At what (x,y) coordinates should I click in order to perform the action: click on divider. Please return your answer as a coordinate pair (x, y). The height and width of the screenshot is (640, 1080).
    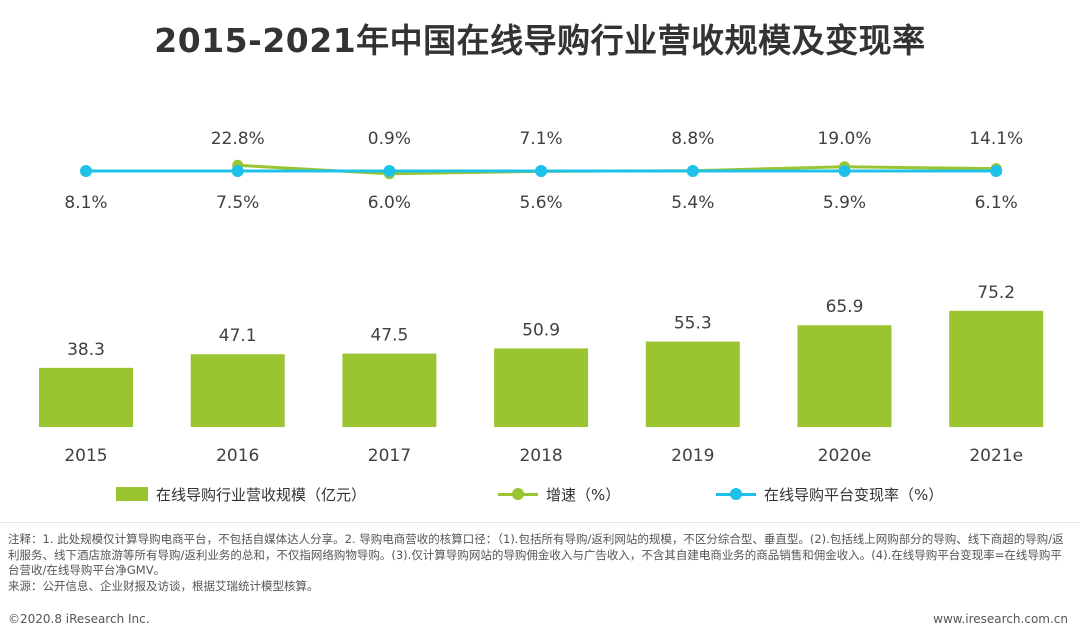
    Looking at the image, I should click on (540, 522).